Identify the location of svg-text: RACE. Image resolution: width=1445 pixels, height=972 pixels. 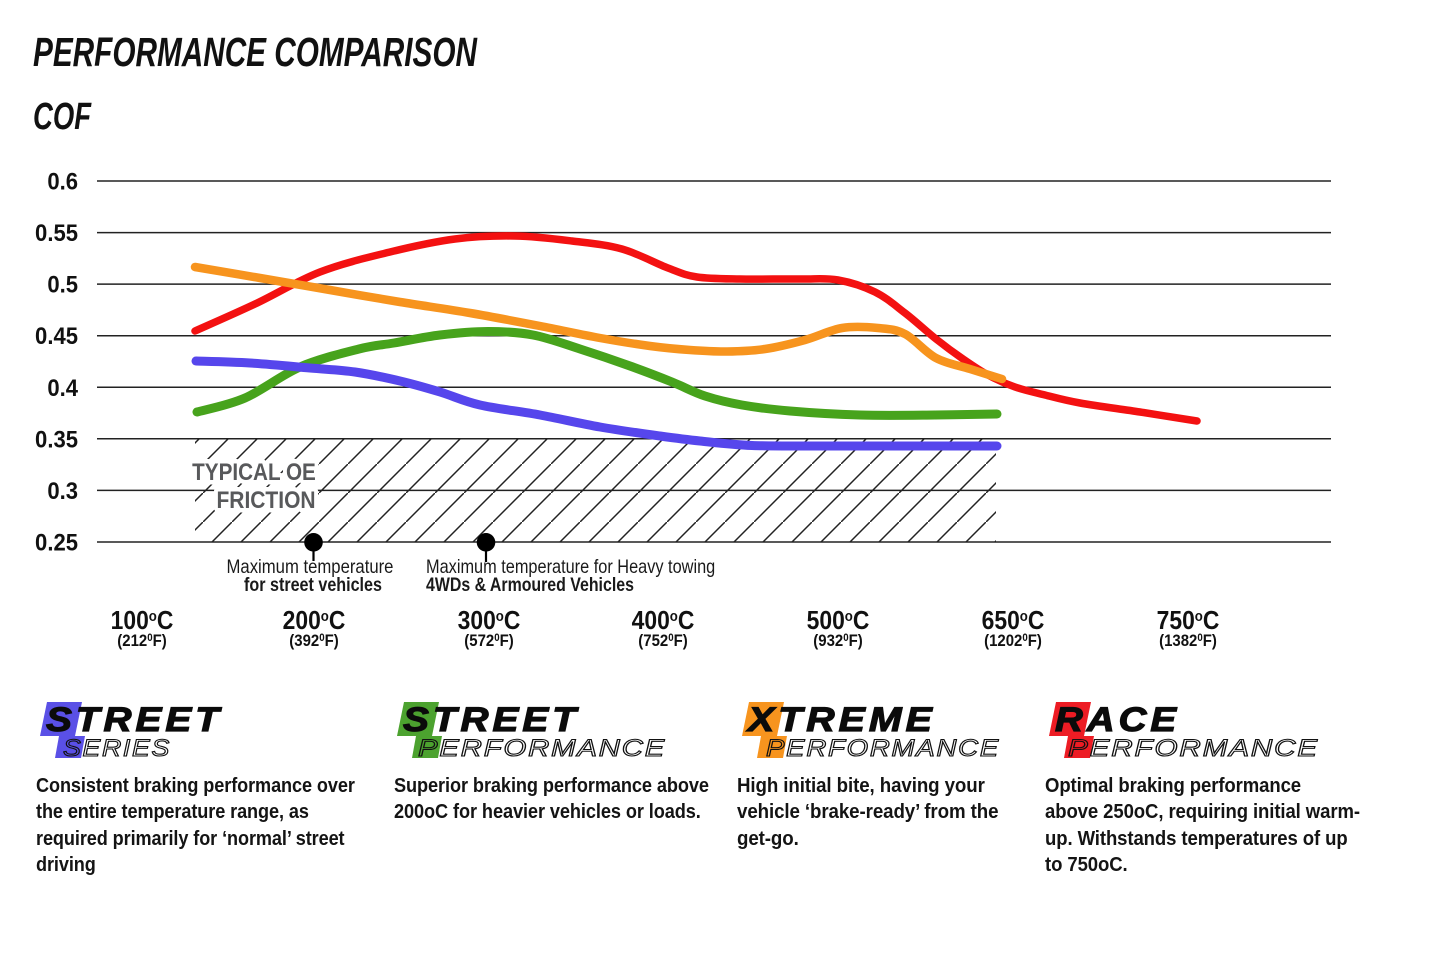
(1117, 719).